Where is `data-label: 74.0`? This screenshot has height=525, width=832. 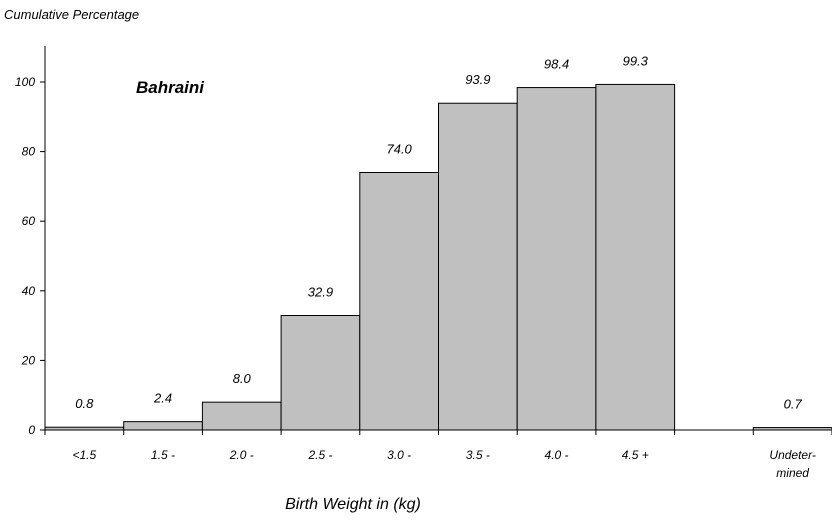 data-label: 74.0 is located at coordinates (399, 148).